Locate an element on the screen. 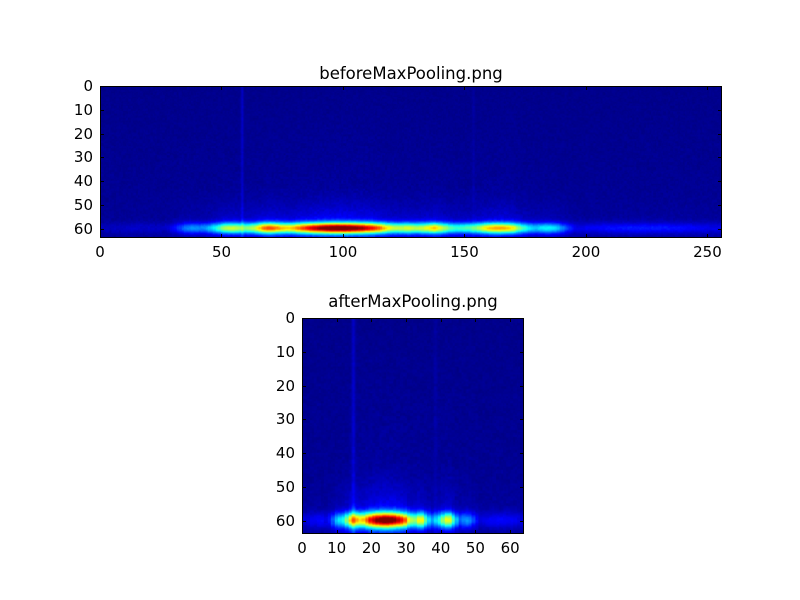  tick-label-x: 150 is located at coordinates (464, 252).